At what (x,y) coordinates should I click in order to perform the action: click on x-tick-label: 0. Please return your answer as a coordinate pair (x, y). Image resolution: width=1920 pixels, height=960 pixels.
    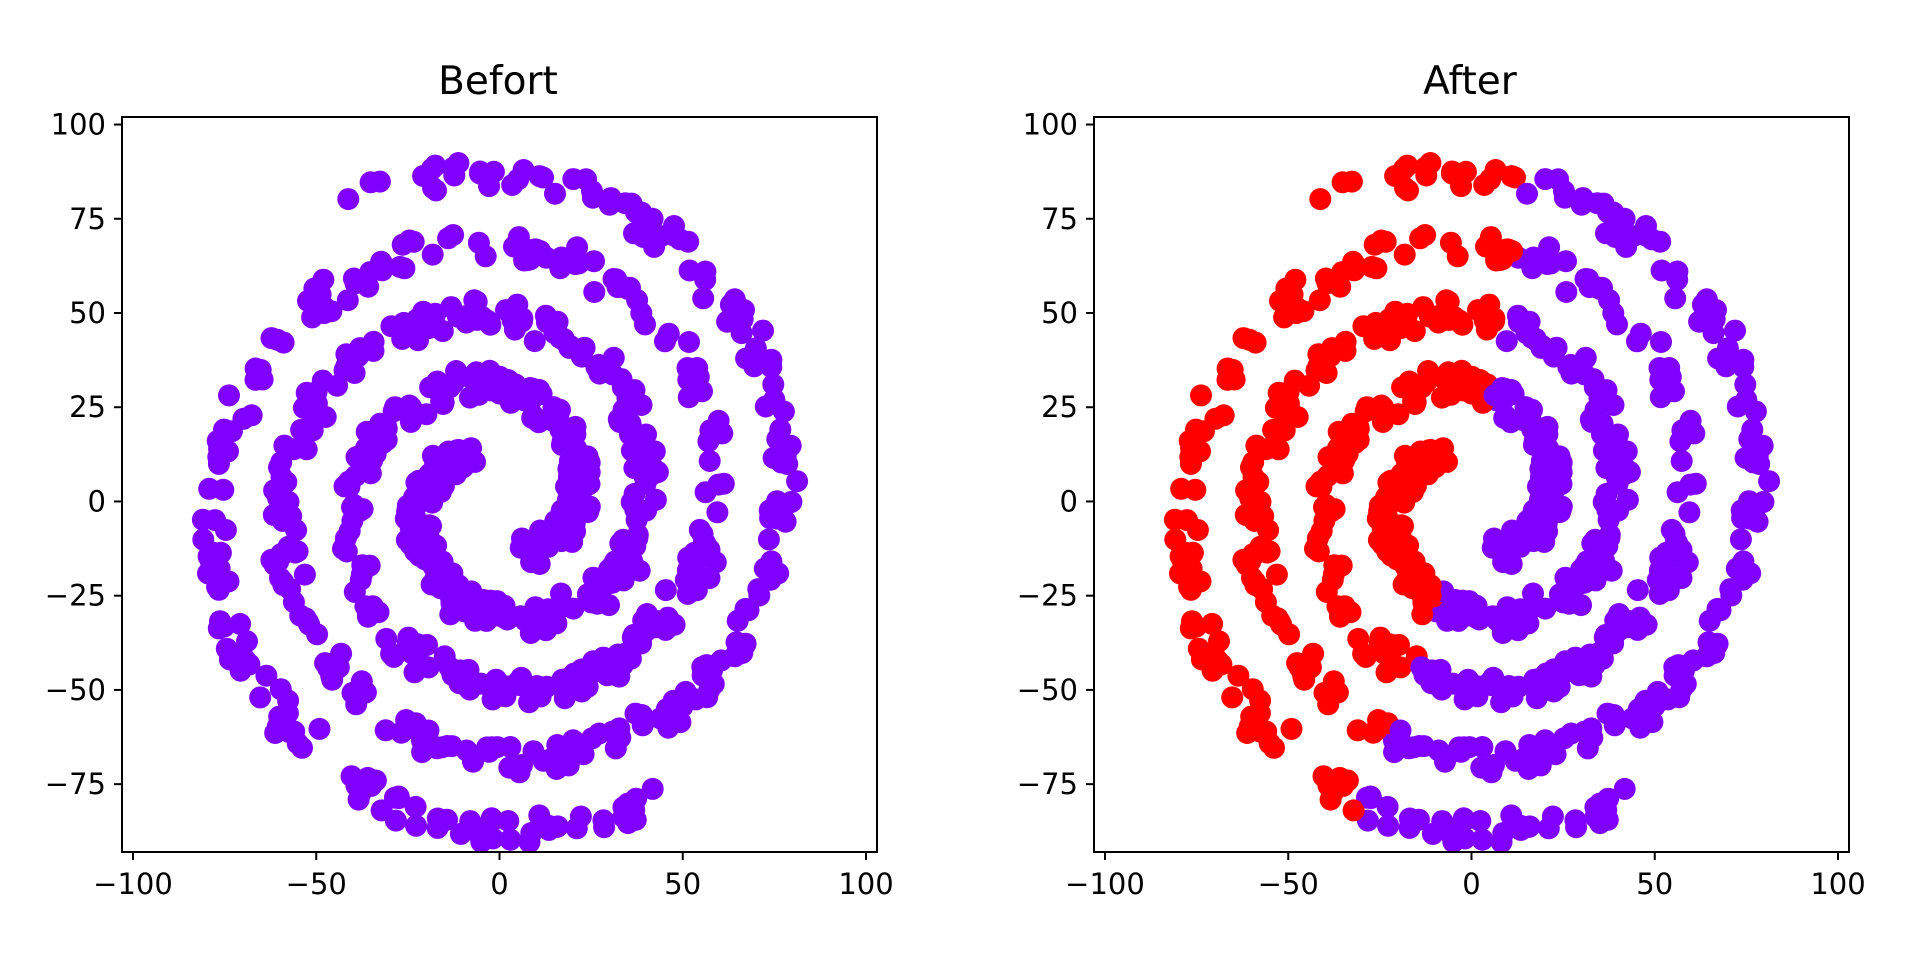
    Looking at the image, I should click on (499, 884).